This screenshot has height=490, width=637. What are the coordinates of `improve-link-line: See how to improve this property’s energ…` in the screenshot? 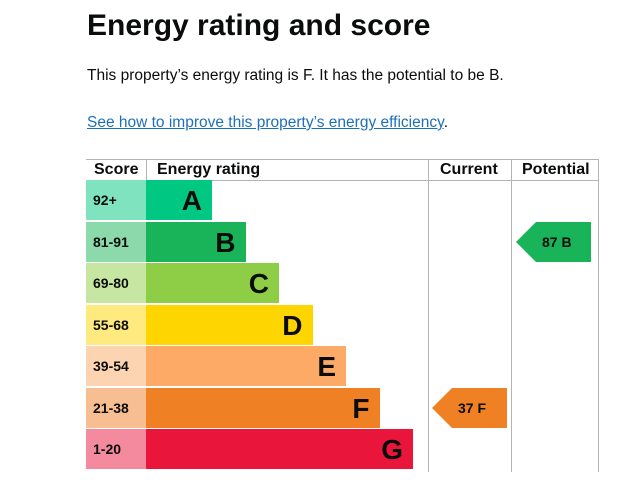 It's located at (267, 123).